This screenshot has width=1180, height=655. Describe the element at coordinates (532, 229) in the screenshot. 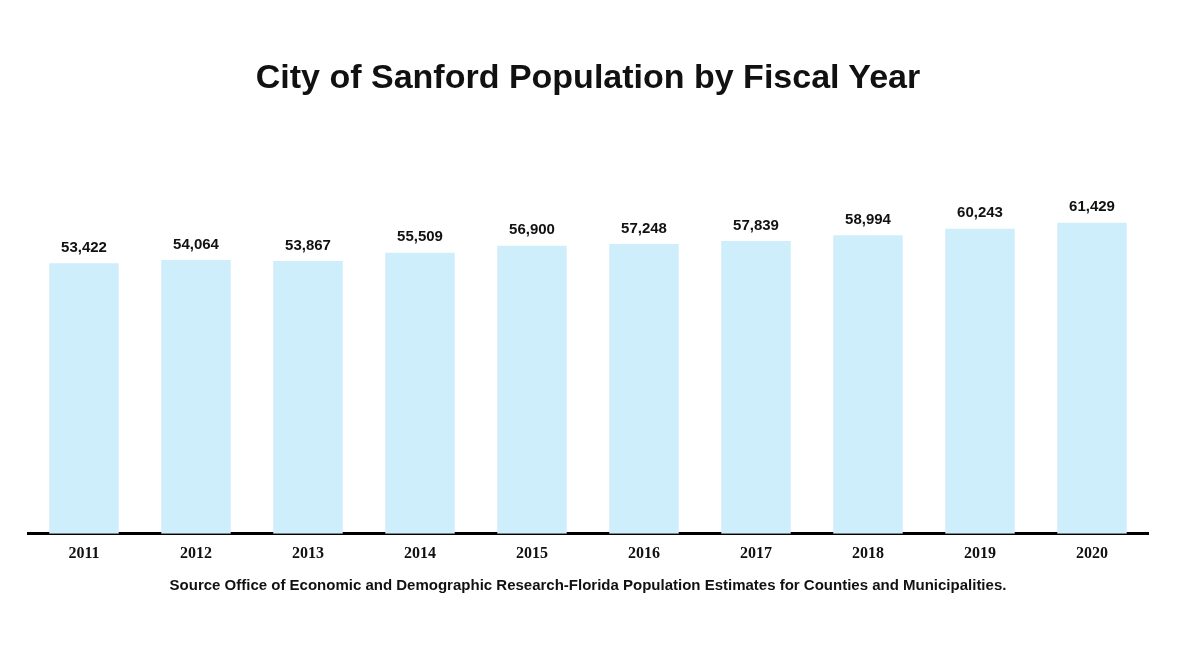

I see `data-label: 56,900` at that location.